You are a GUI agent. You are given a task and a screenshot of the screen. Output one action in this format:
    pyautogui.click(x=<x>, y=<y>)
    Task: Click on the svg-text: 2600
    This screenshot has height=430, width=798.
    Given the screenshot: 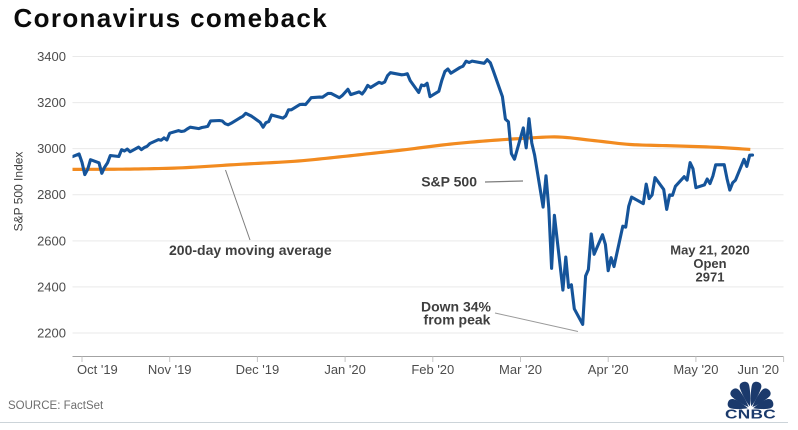 What is the action you would take?
    pyautogui.click(x=51, y=240)
    